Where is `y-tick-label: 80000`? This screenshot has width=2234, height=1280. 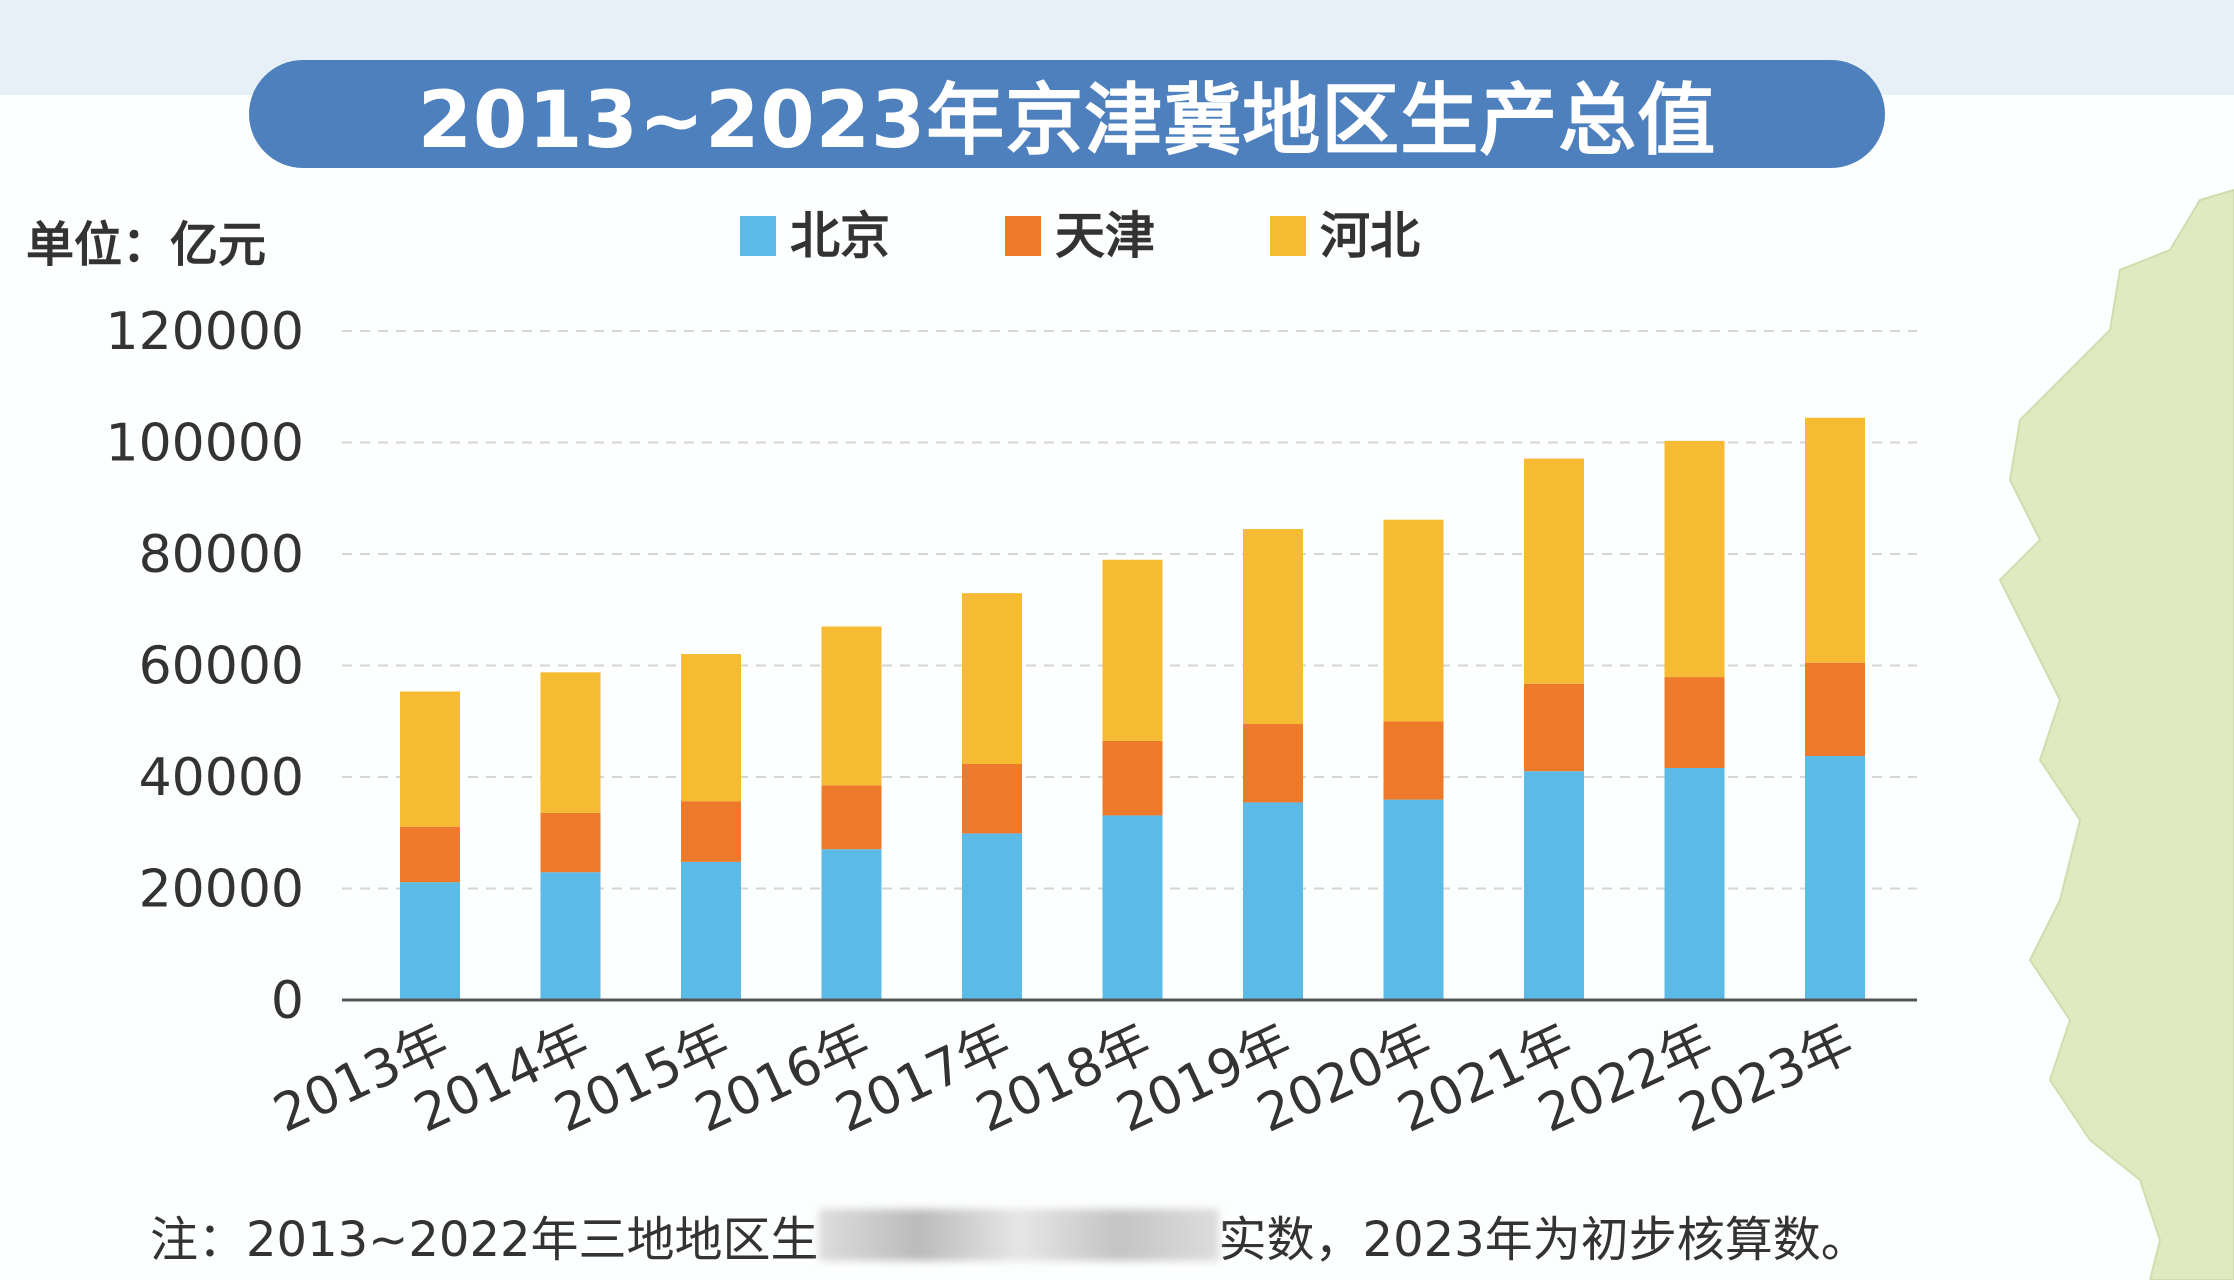 y-tick-label: 80000 is located at coordinates (221, 555).